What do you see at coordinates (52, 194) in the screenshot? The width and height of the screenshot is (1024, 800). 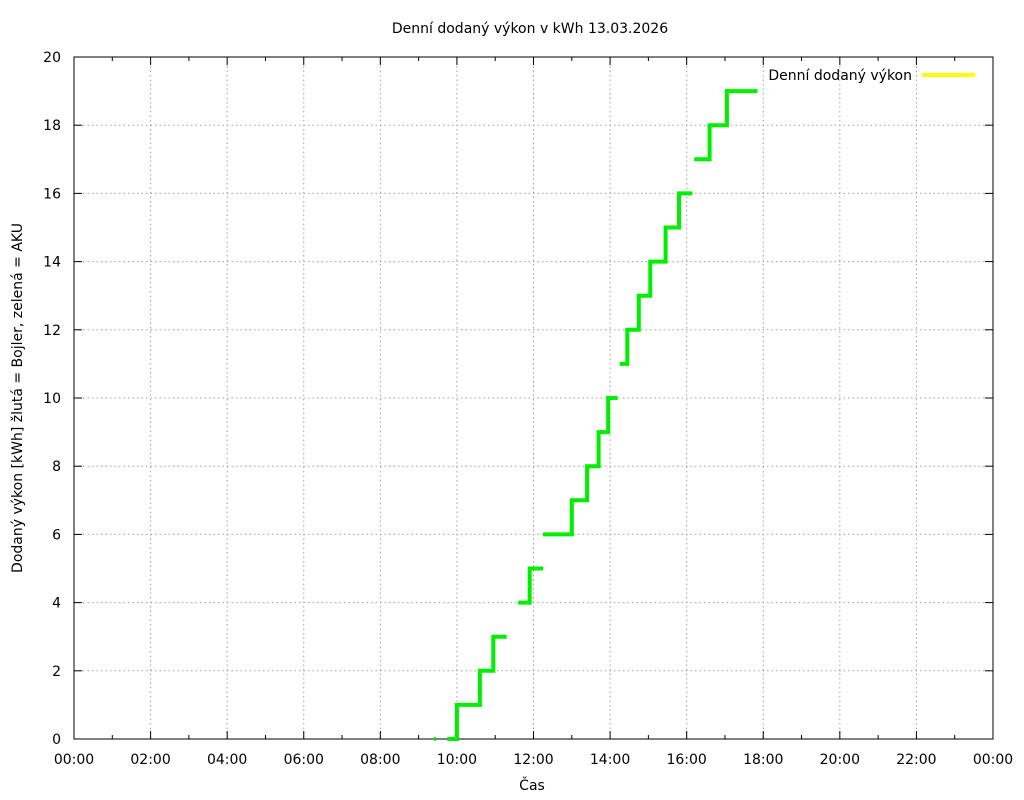 I see `y-tick-label: 16` at bounding box center [52, 194].